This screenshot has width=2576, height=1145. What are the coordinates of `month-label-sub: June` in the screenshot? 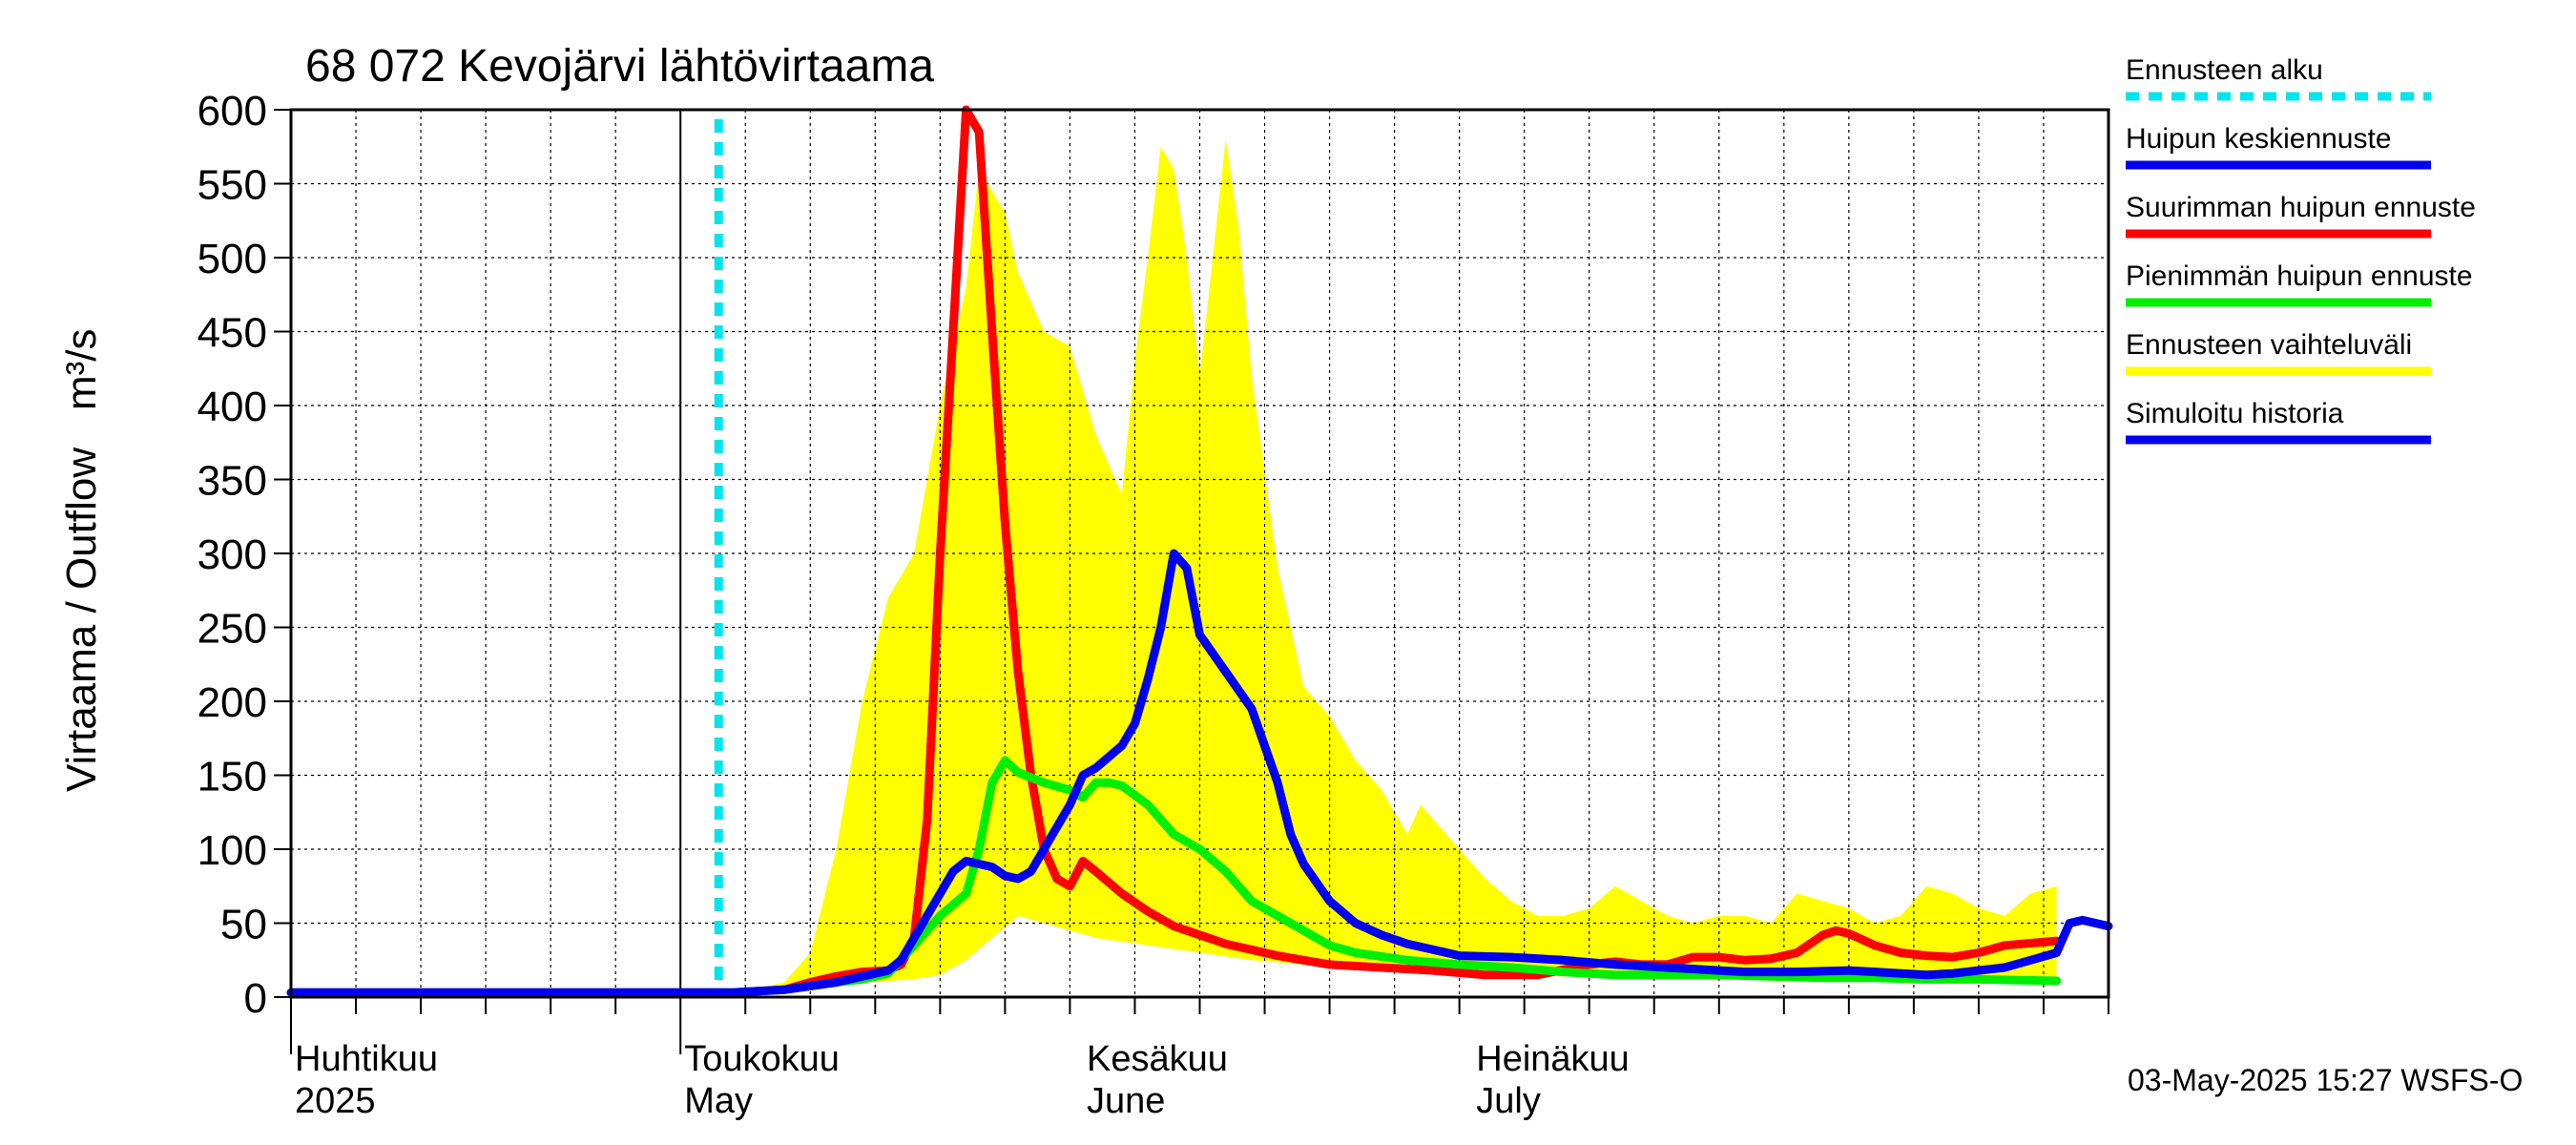 It's located at (1126, 1101).